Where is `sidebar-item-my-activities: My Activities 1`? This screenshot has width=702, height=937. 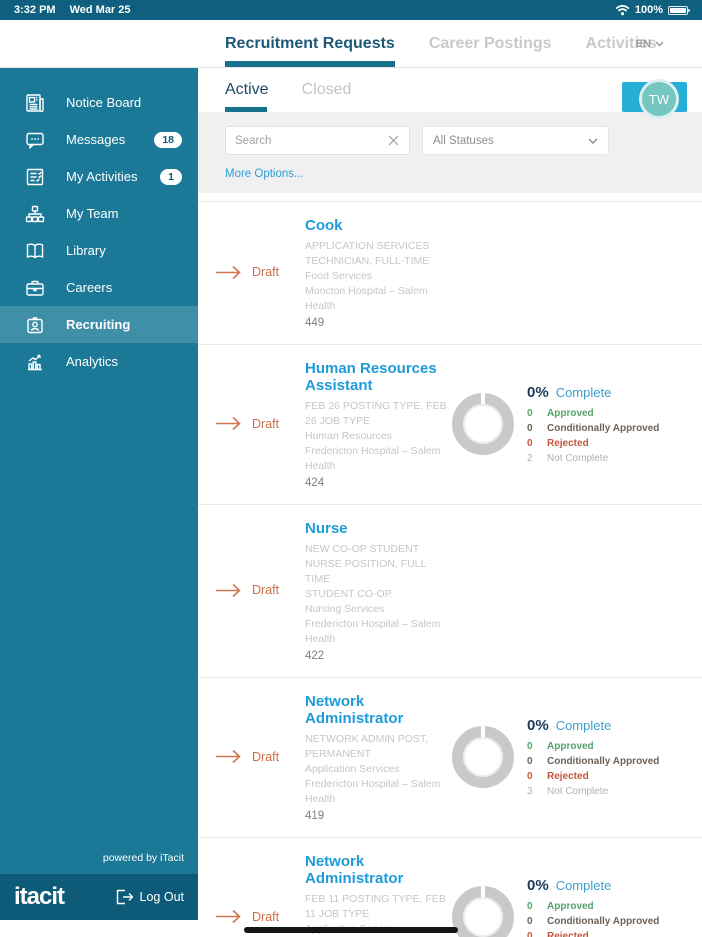
sidebar-item-my-activities: My Activities 1 is located at coordinates (99, 176).